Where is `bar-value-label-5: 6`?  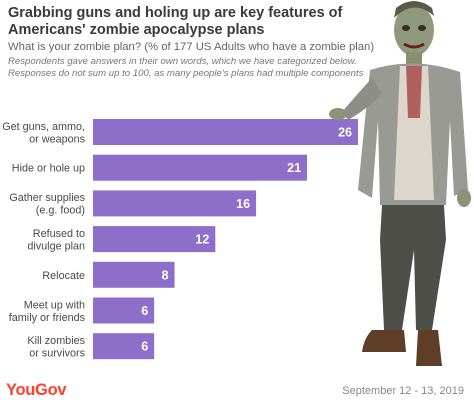
bar-value-label-5: 6 is located at coordinates (144, 311).